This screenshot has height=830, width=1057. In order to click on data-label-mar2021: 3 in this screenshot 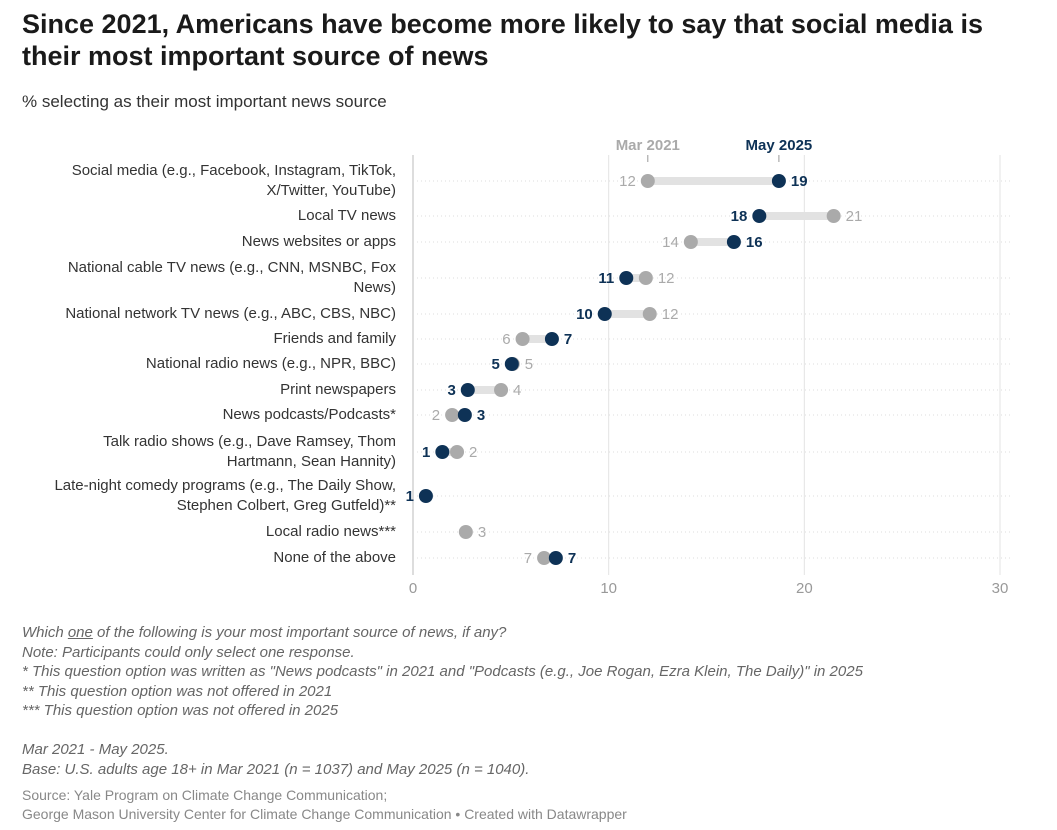, I will do `click(482, 532)`.